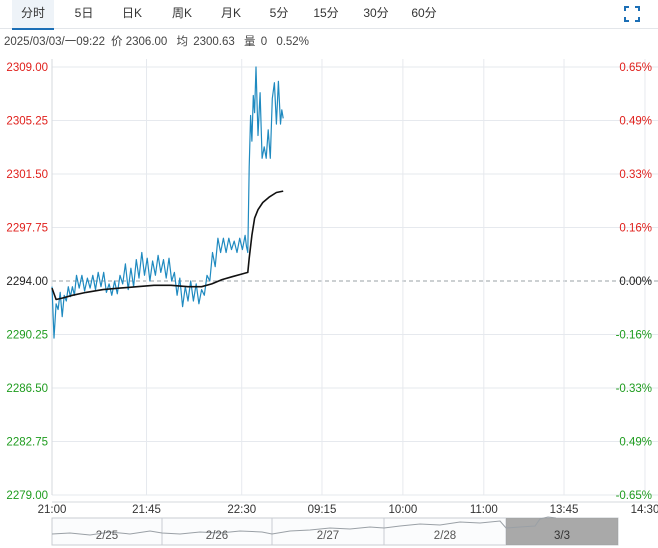 The image size is (658, 548). I want to click on tab-60-min: 60分, so click(424, 13).